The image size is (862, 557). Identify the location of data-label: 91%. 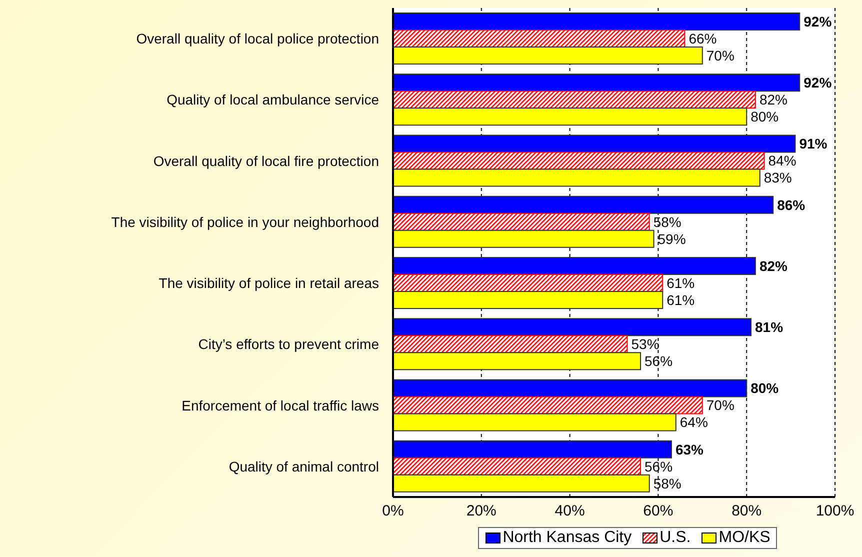
(813, 144).